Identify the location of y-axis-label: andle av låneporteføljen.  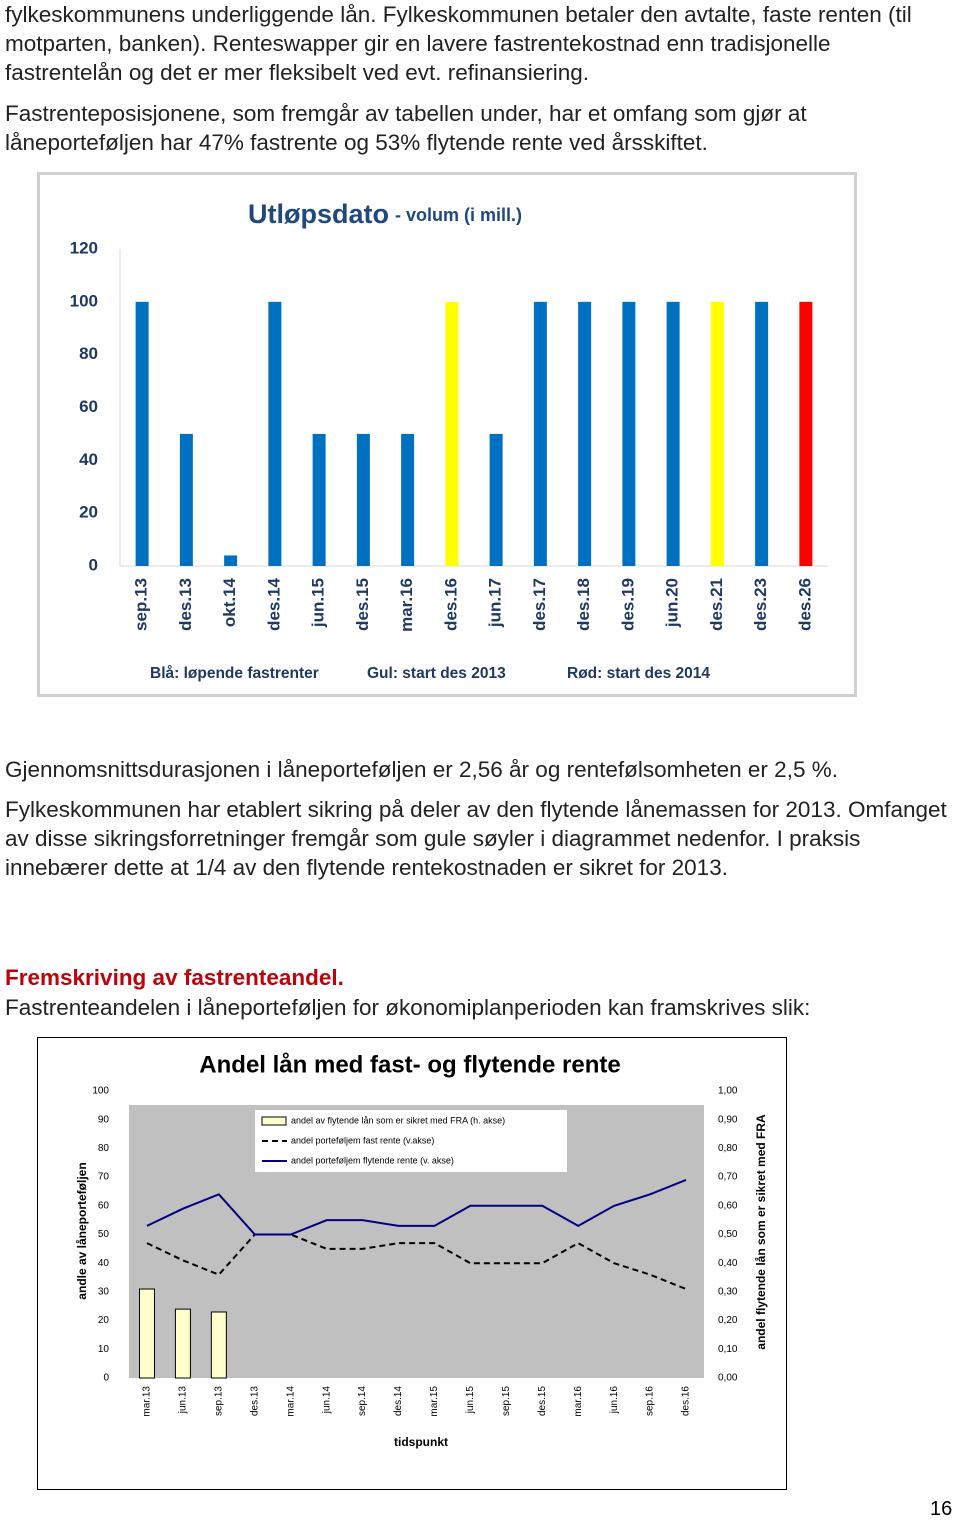
(82, 1230).